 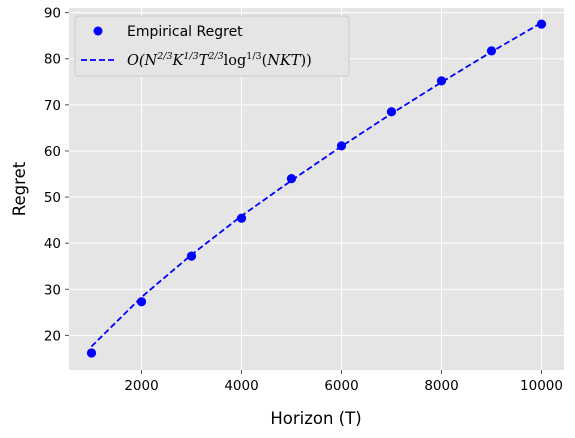 What do you see at coordinates (185, 32) in the screenshot?
I see `legend-label-empirical: Empirical Regret` at bounding box center [185, 32].